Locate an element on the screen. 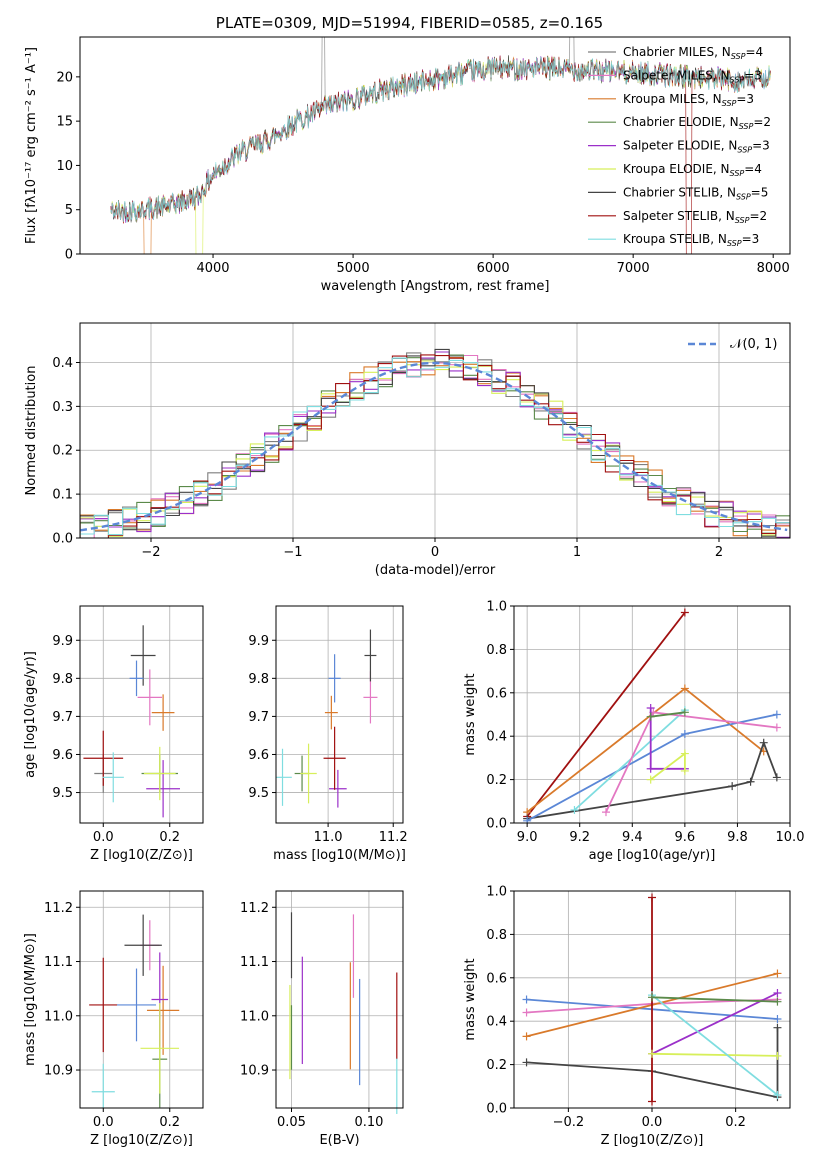  legend-entry: Kroupa MILES, NSSP=3 is located at coordinates (688, 100).